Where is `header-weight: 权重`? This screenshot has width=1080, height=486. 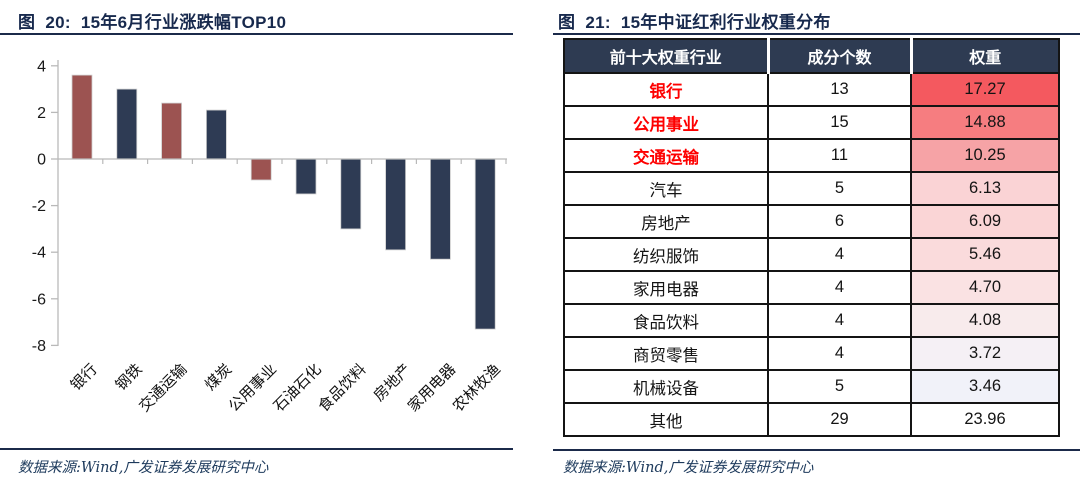 header-weight: 权重 is located at coordinates (984, 56).